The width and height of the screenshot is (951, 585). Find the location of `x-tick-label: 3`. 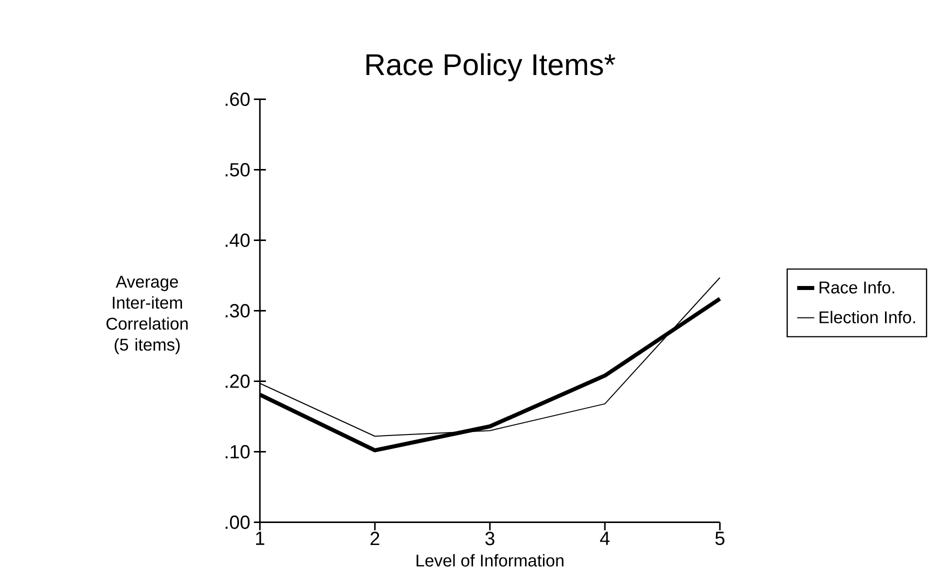

x-tick-label: 3 is located at coordinates (489, 539).